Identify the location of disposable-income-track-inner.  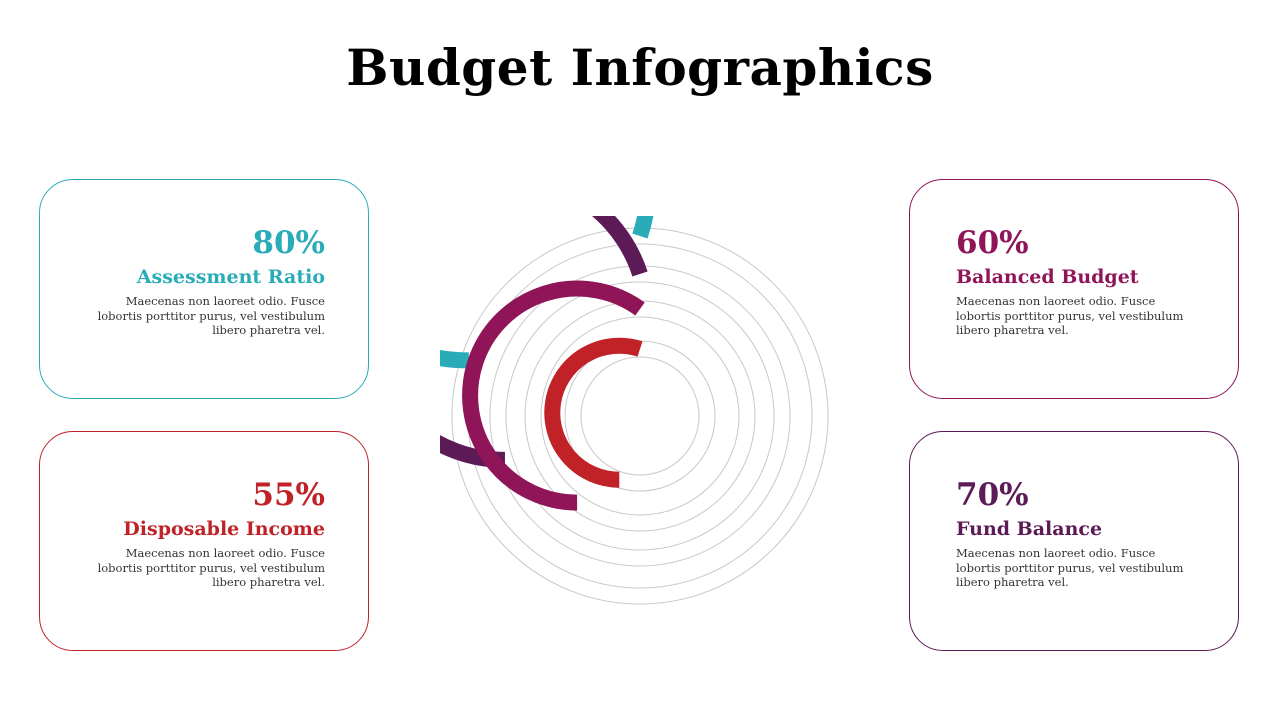
(640, 416).